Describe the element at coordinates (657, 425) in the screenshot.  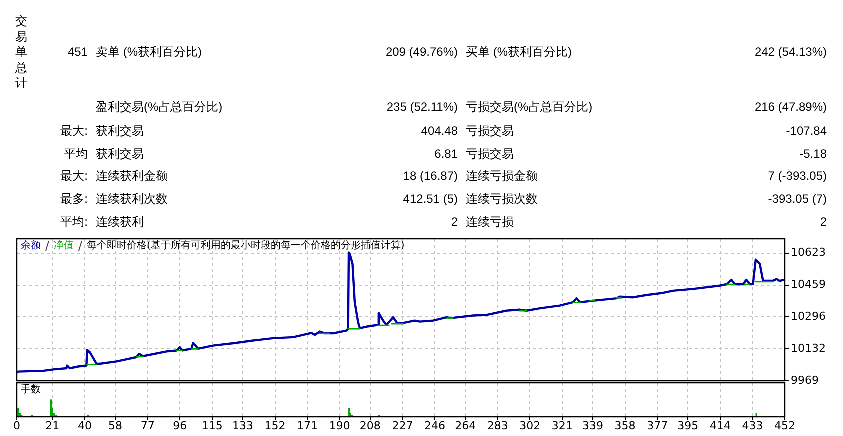
I see `x-tick-label: 377` at that location.